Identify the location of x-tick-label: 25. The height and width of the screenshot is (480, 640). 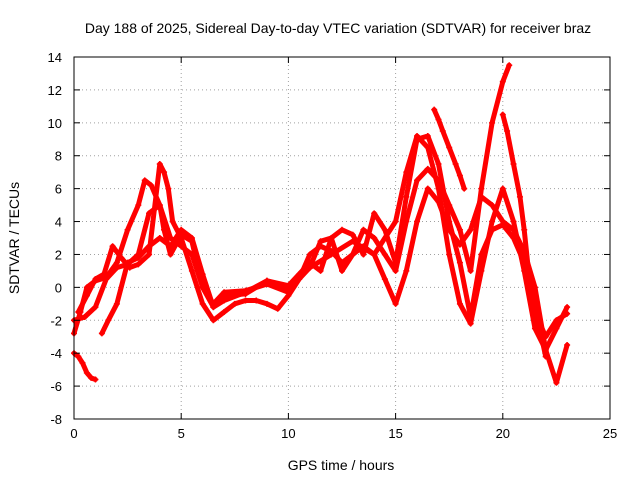
(610, 433).